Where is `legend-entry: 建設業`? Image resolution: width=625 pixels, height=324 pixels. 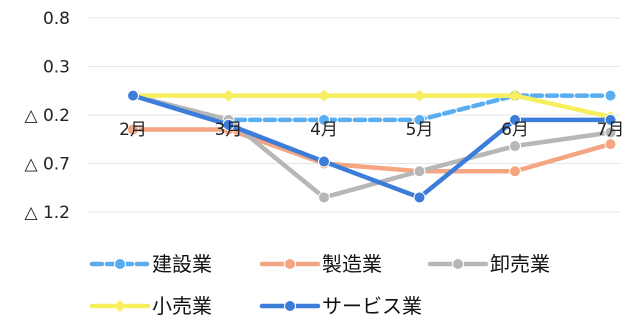 legend-entry: 建設業 is located at coordinates (150, 264).